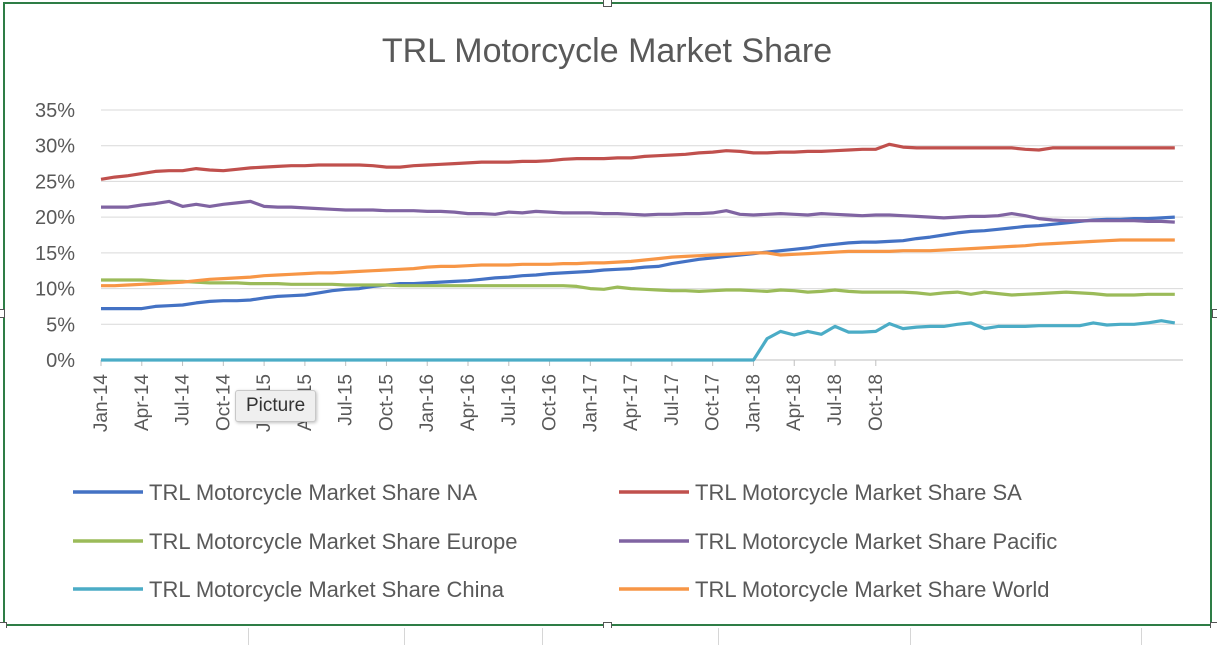 This screenshot has width=1217, height=645. What do you see at coordinates (386, 402) in the screenshot?
I see `x-tick-label: Oct-15` at bounding box center [386, 402].